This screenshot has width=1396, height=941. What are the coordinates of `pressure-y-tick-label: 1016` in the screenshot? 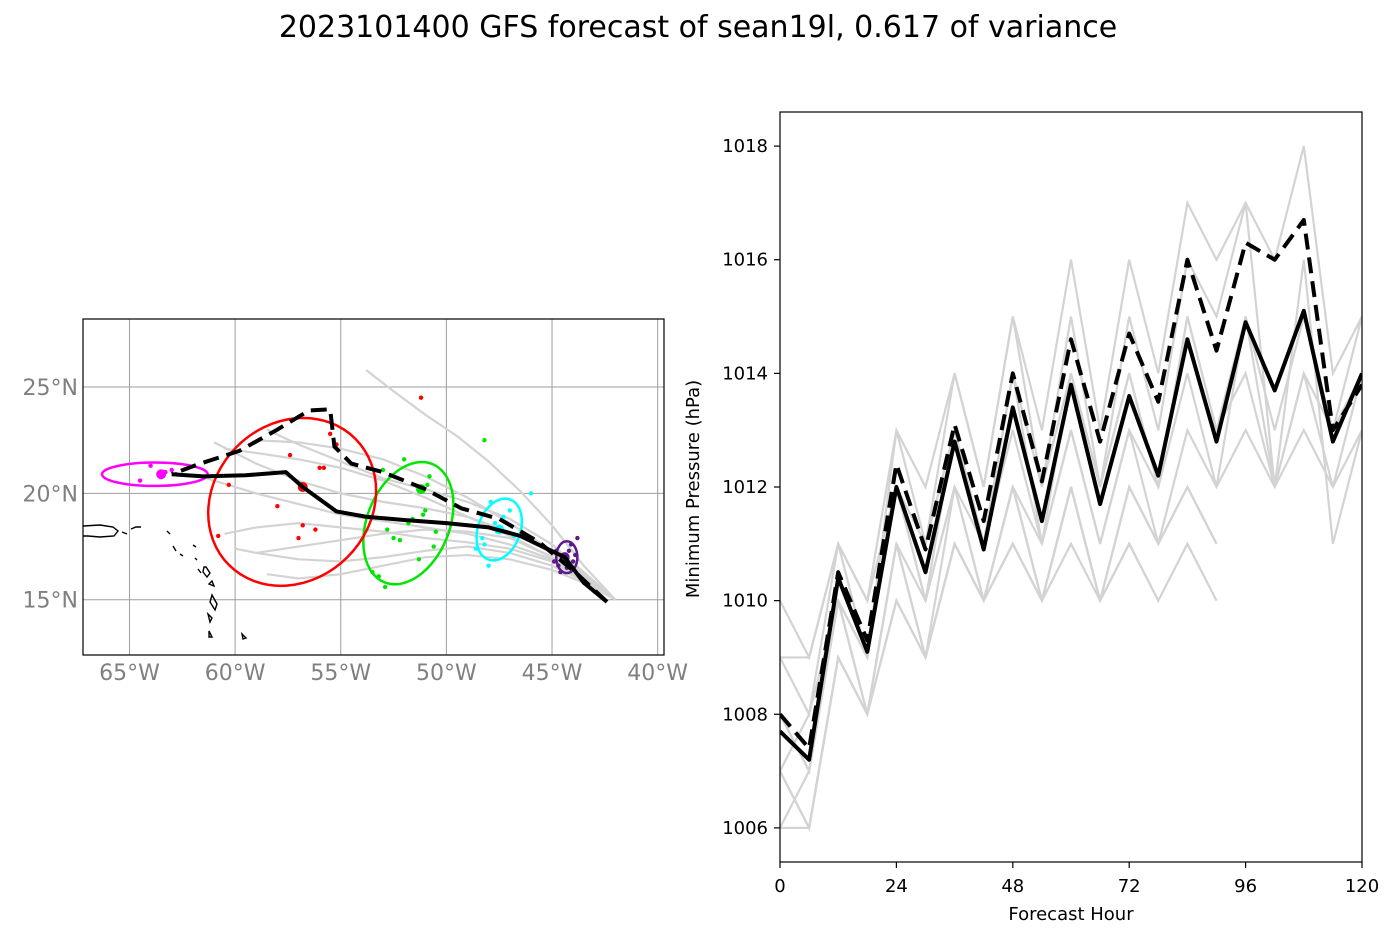 It's located at (745, 260).